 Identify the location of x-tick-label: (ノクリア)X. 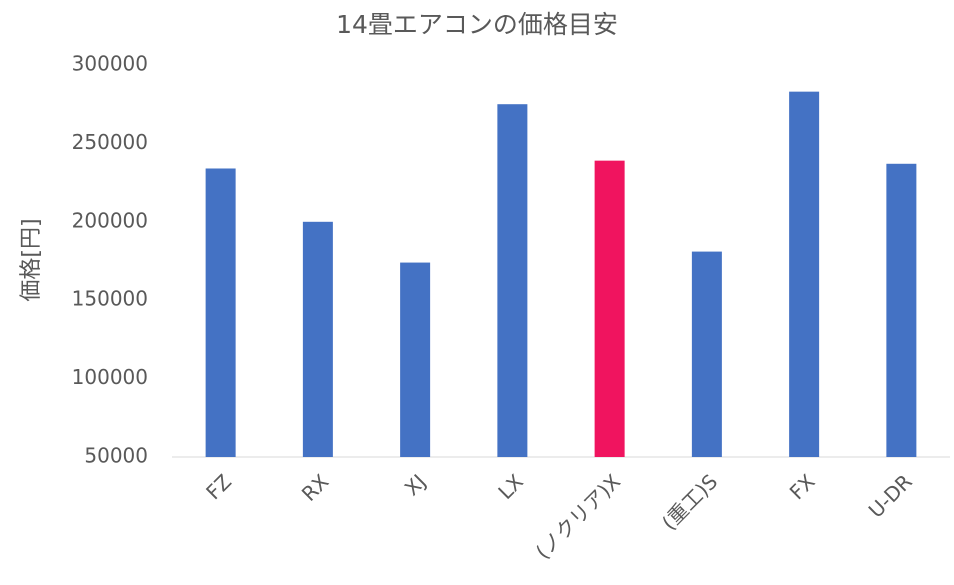
(578, 516).